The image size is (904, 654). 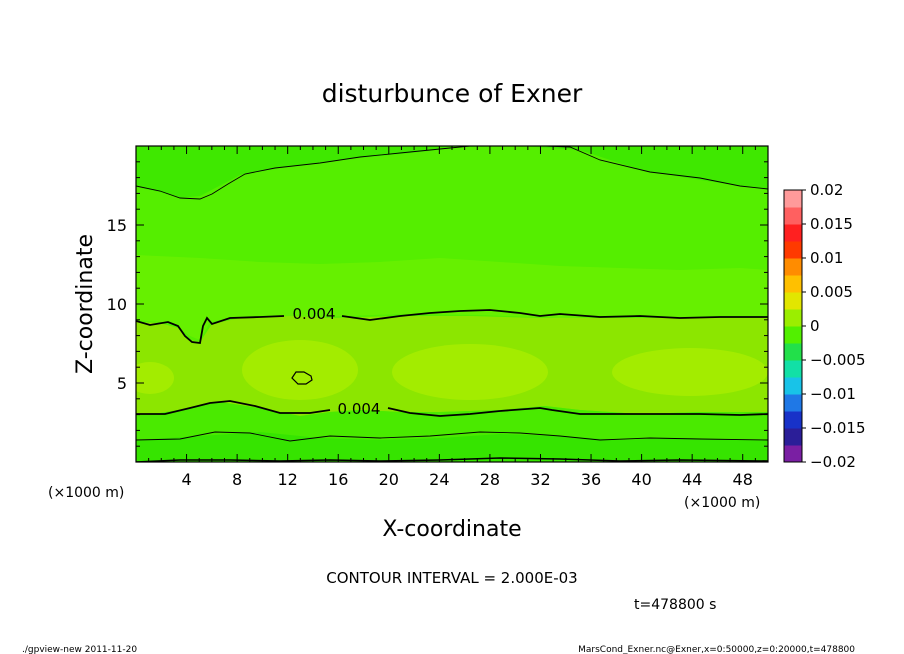 What do you see at coordinates (826, 190) in the screenshot?
I see `colorbar-tick-label: 0.02` at bounding box center [826, 190].